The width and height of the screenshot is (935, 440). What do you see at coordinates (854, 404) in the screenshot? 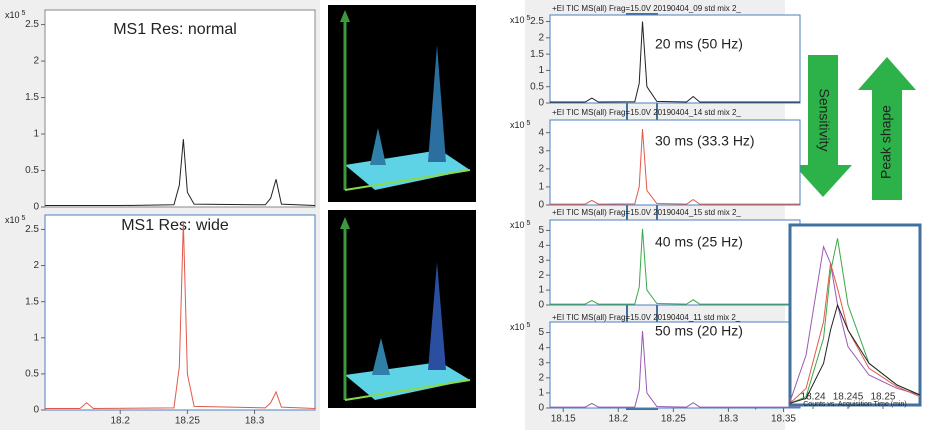
I see `x-axis-label: Counts vs. Acquisition Time (min)` at bounding box center [854, 404].